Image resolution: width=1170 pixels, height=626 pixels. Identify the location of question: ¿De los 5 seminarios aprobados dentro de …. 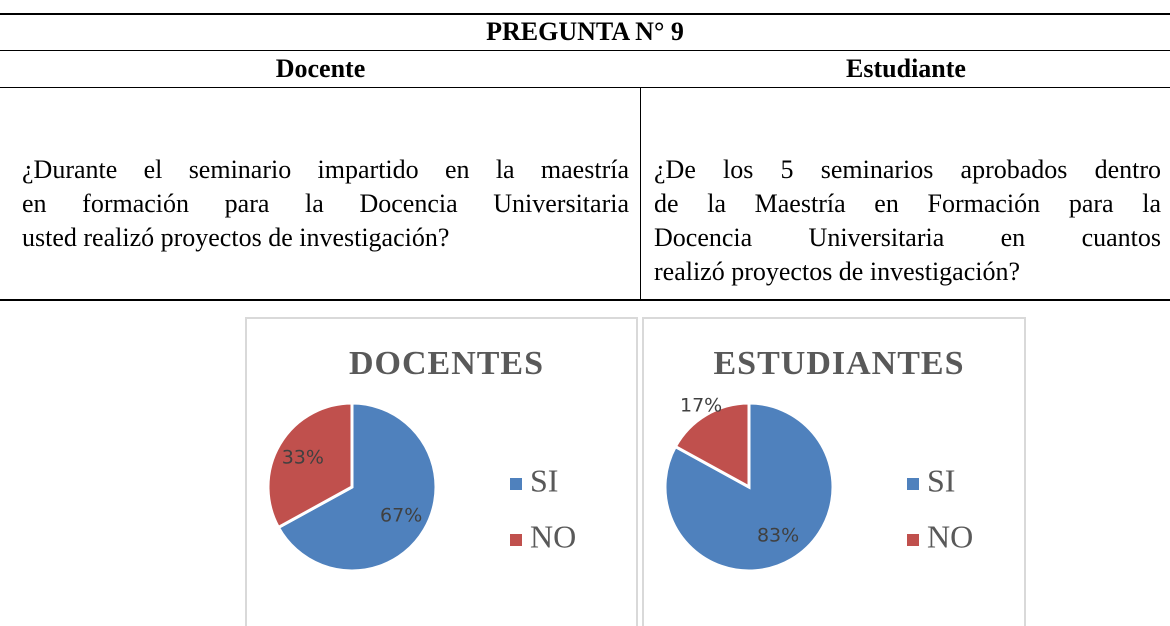
(907, 221).